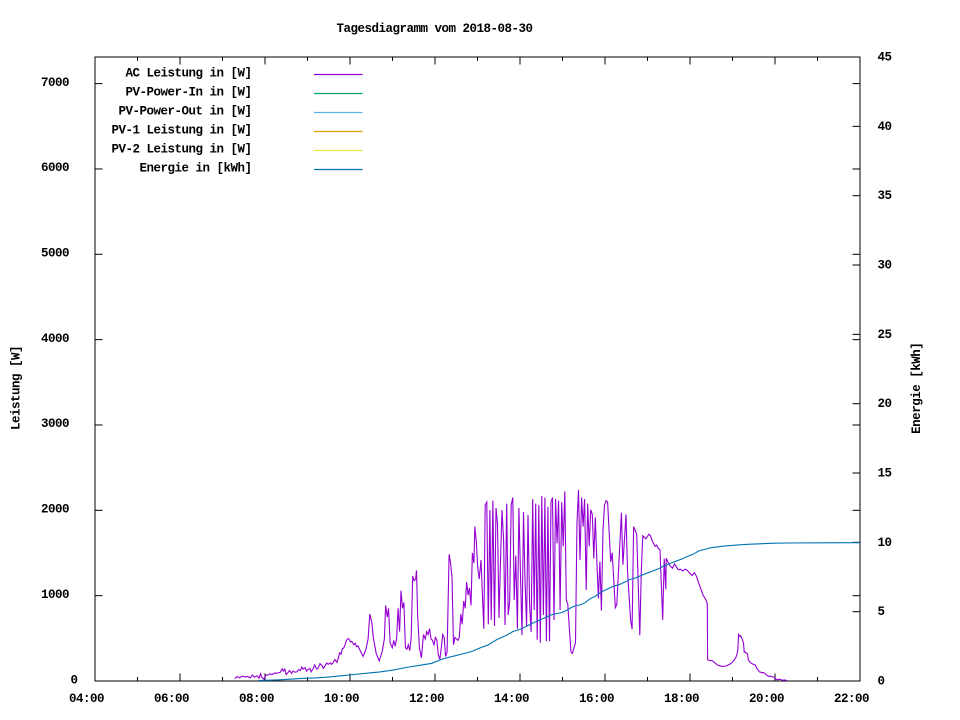  Describe the element at coordinates (885, 58) in the screenshot. I see `svg-text: 45` at that location.